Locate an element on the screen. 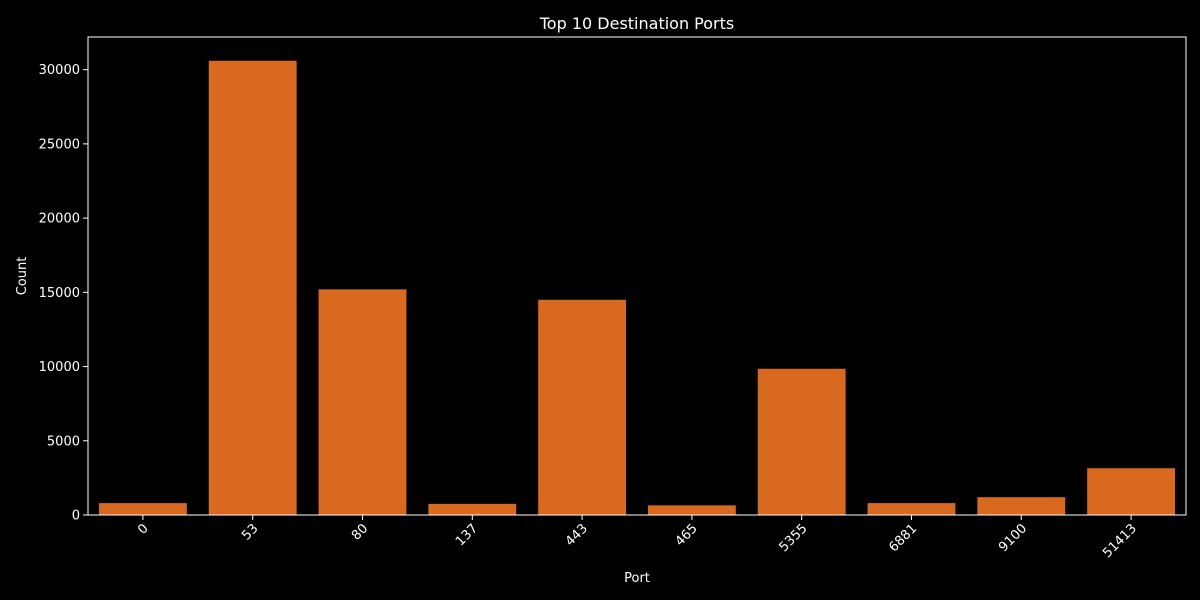 Image resolution: width=1200 pixels, height=600 pixels. x-tick-label: 9100 is located at coordinates (1013, 538).